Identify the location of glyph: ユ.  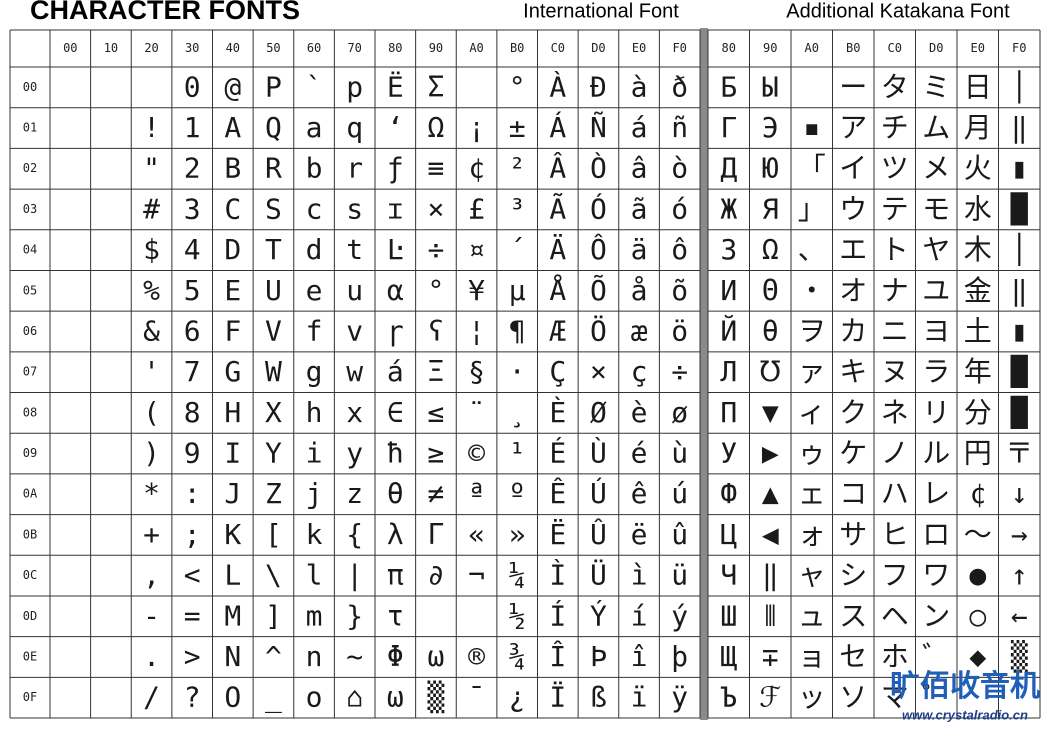
(936, 290).